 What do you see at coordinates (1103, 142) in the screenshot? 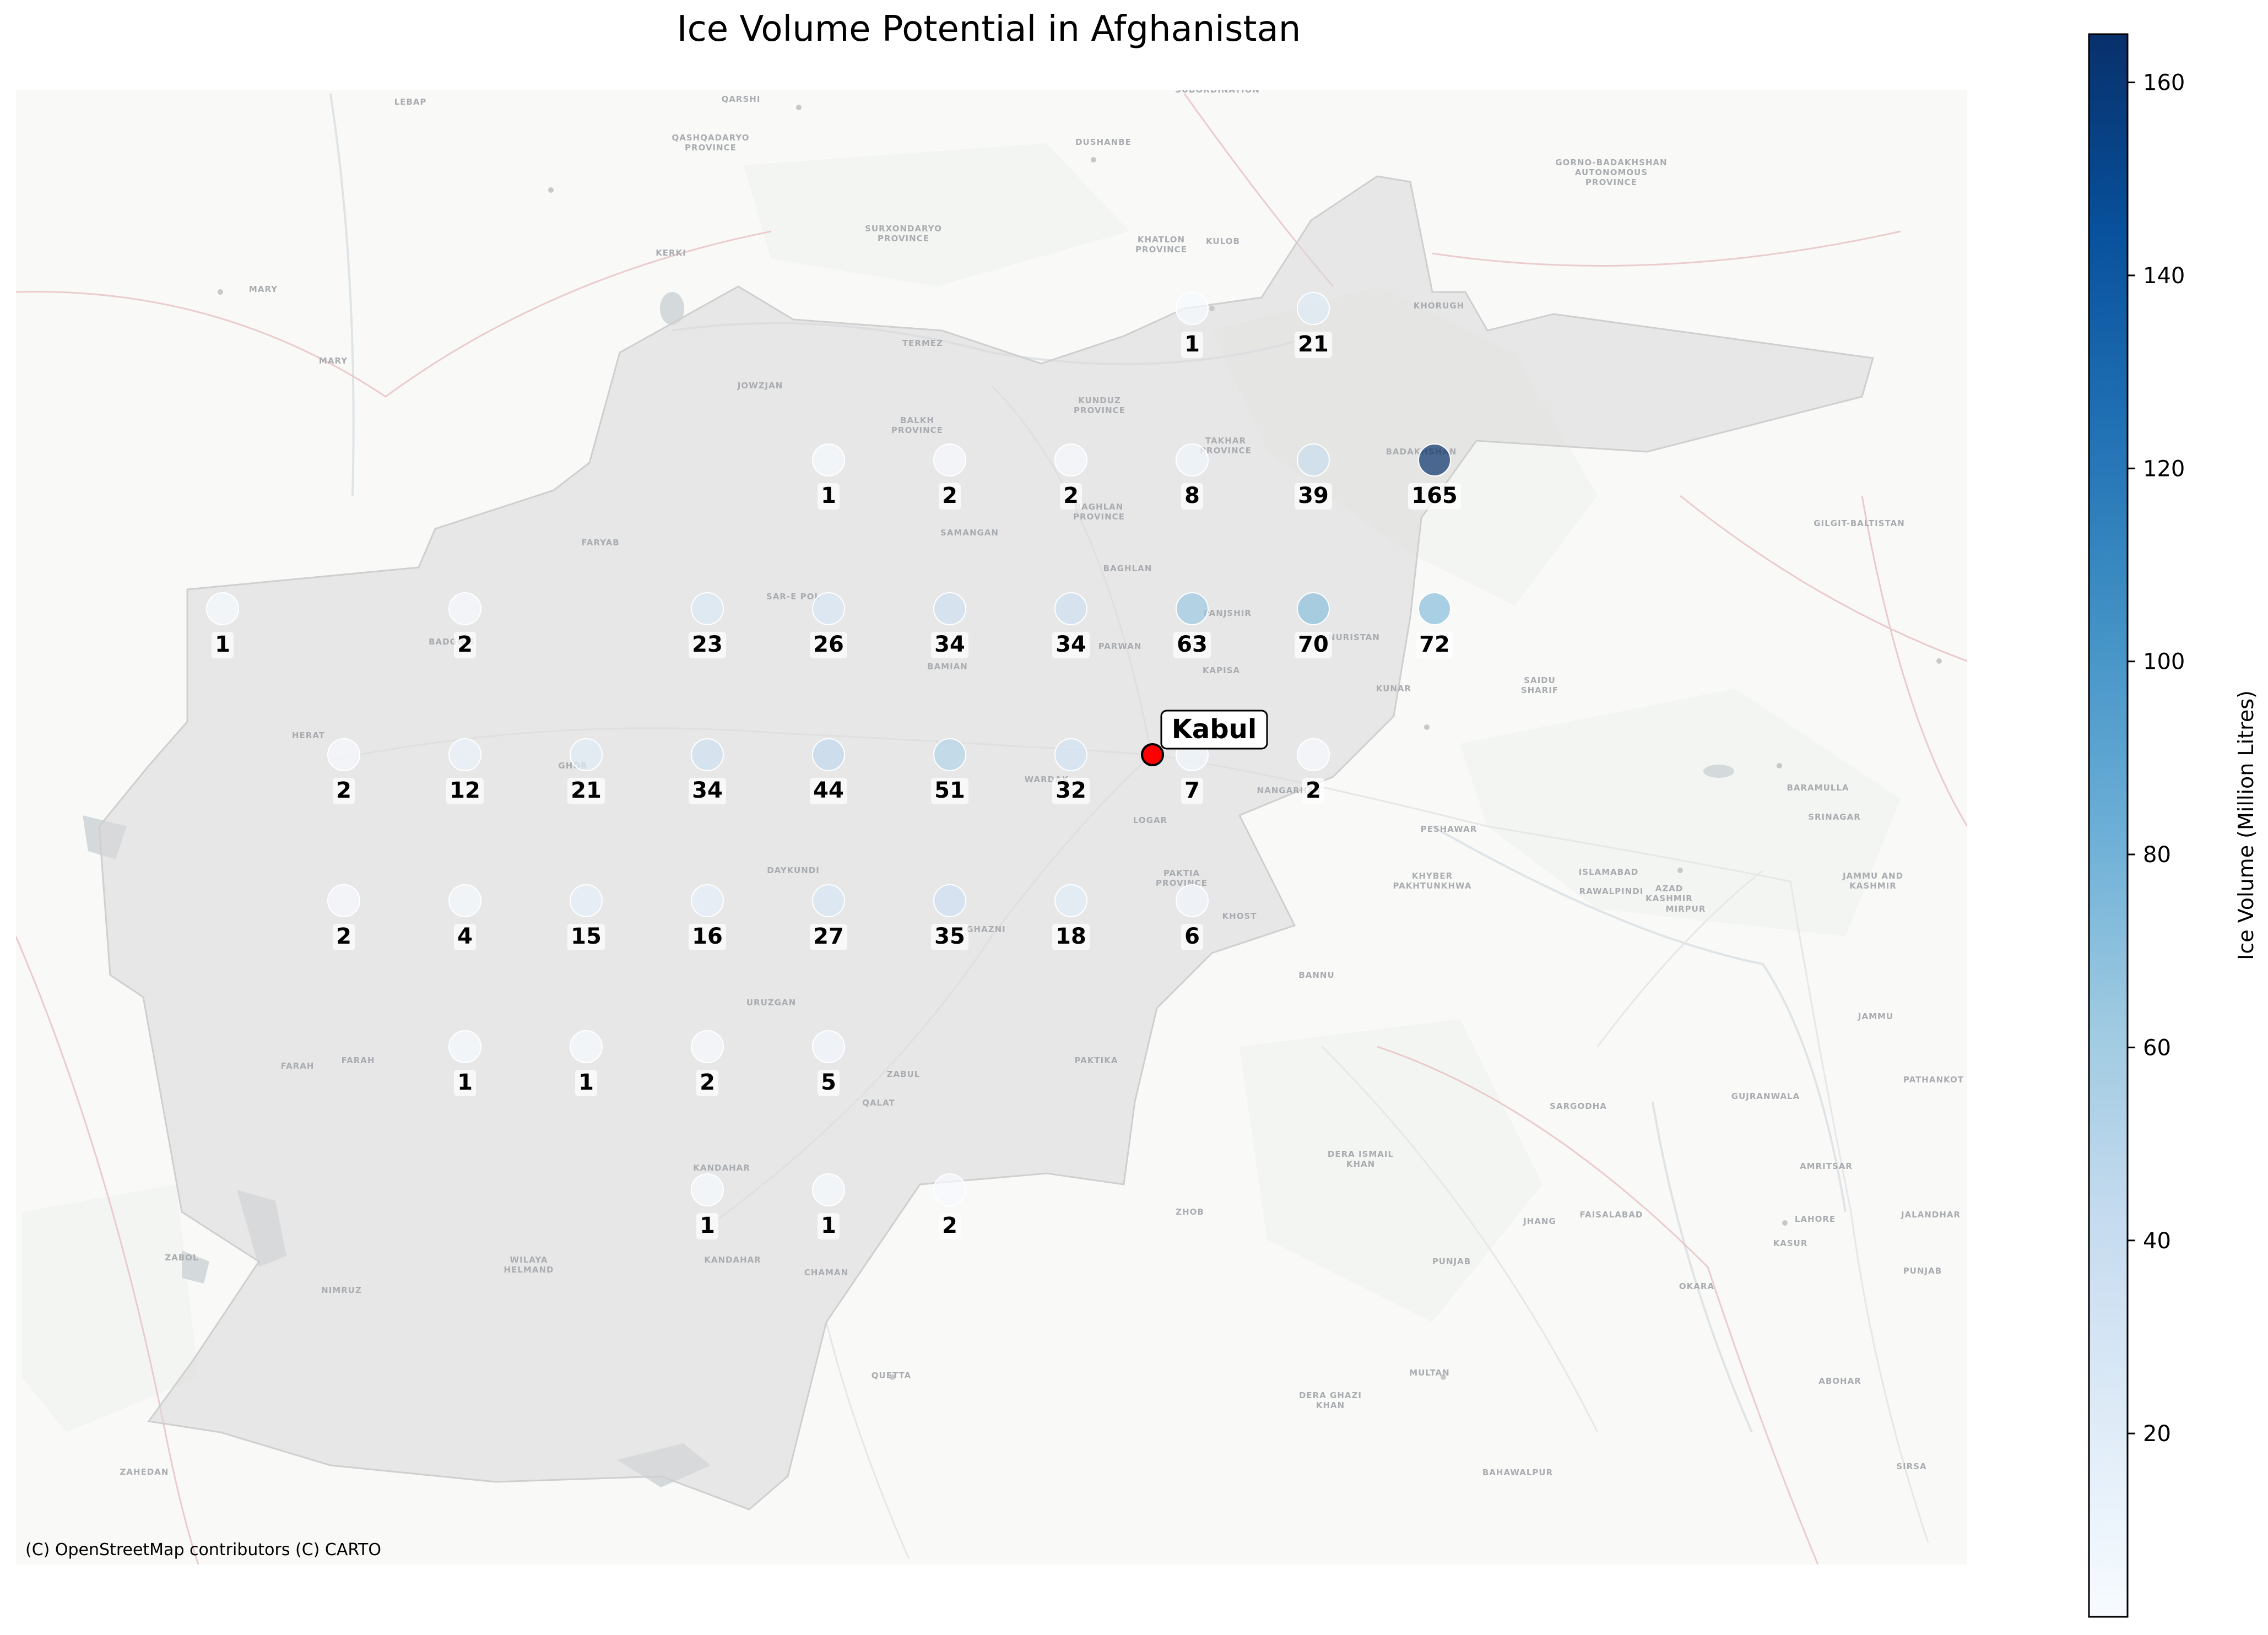
I see `map-place-label: DUSHANBE` at bounding box center [1103, 142].